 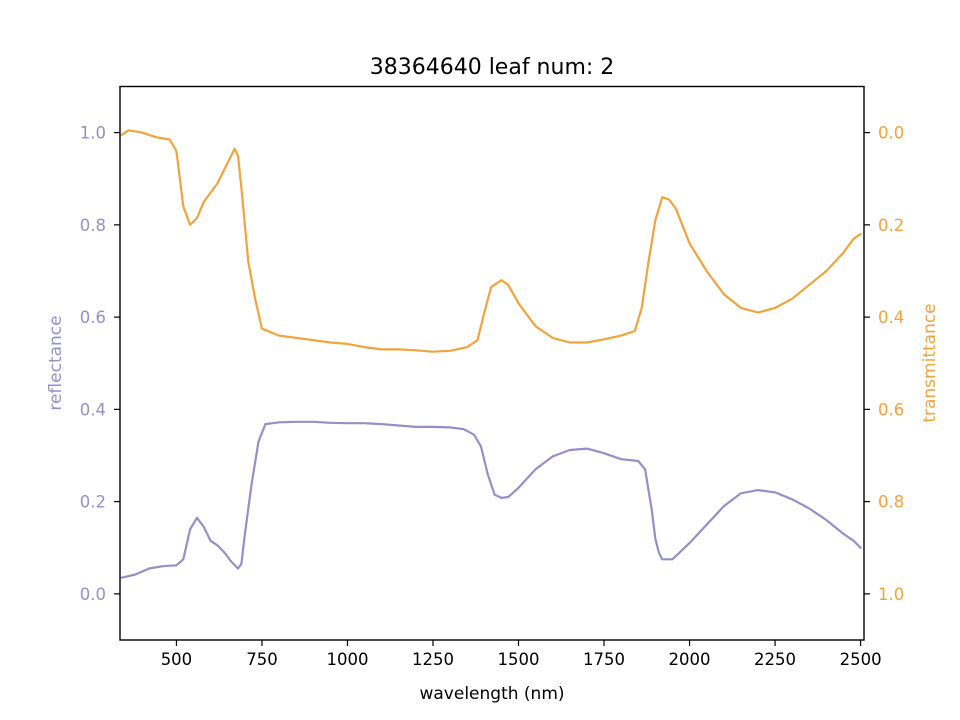 I want to click on y-axis-label-right: transmittance, so click(x=930, y=362).